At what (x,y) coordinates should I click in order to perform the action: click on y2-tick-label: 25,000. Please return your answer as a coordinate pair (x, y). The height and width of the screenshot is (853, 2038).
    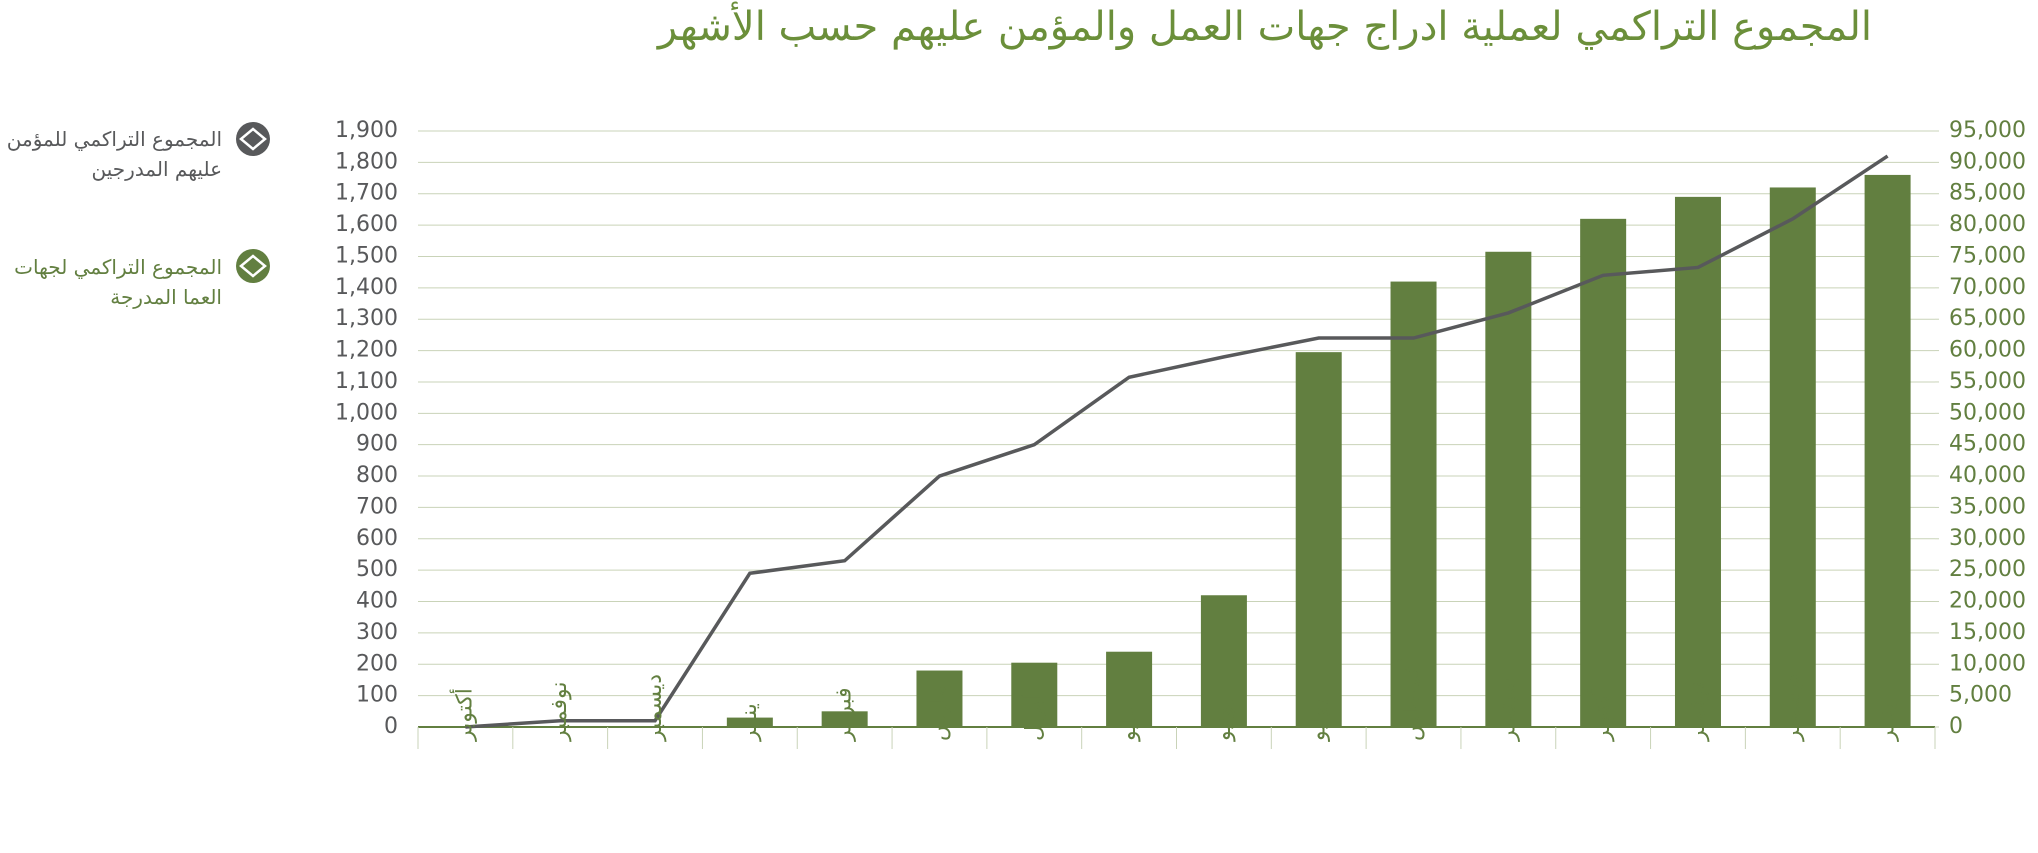
    Looking at the image, I should click on (1987, 569).